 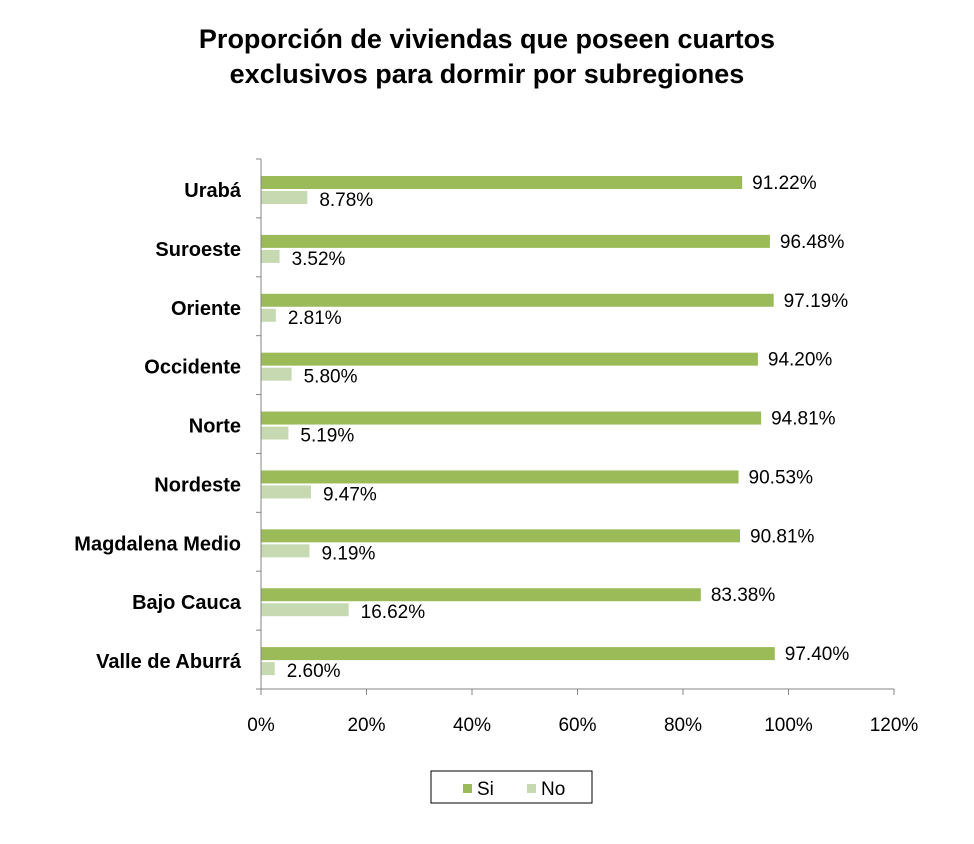 I want to click on data-label-no-valle-de-aburr-: 2.60%, so click(x=314, y=671).